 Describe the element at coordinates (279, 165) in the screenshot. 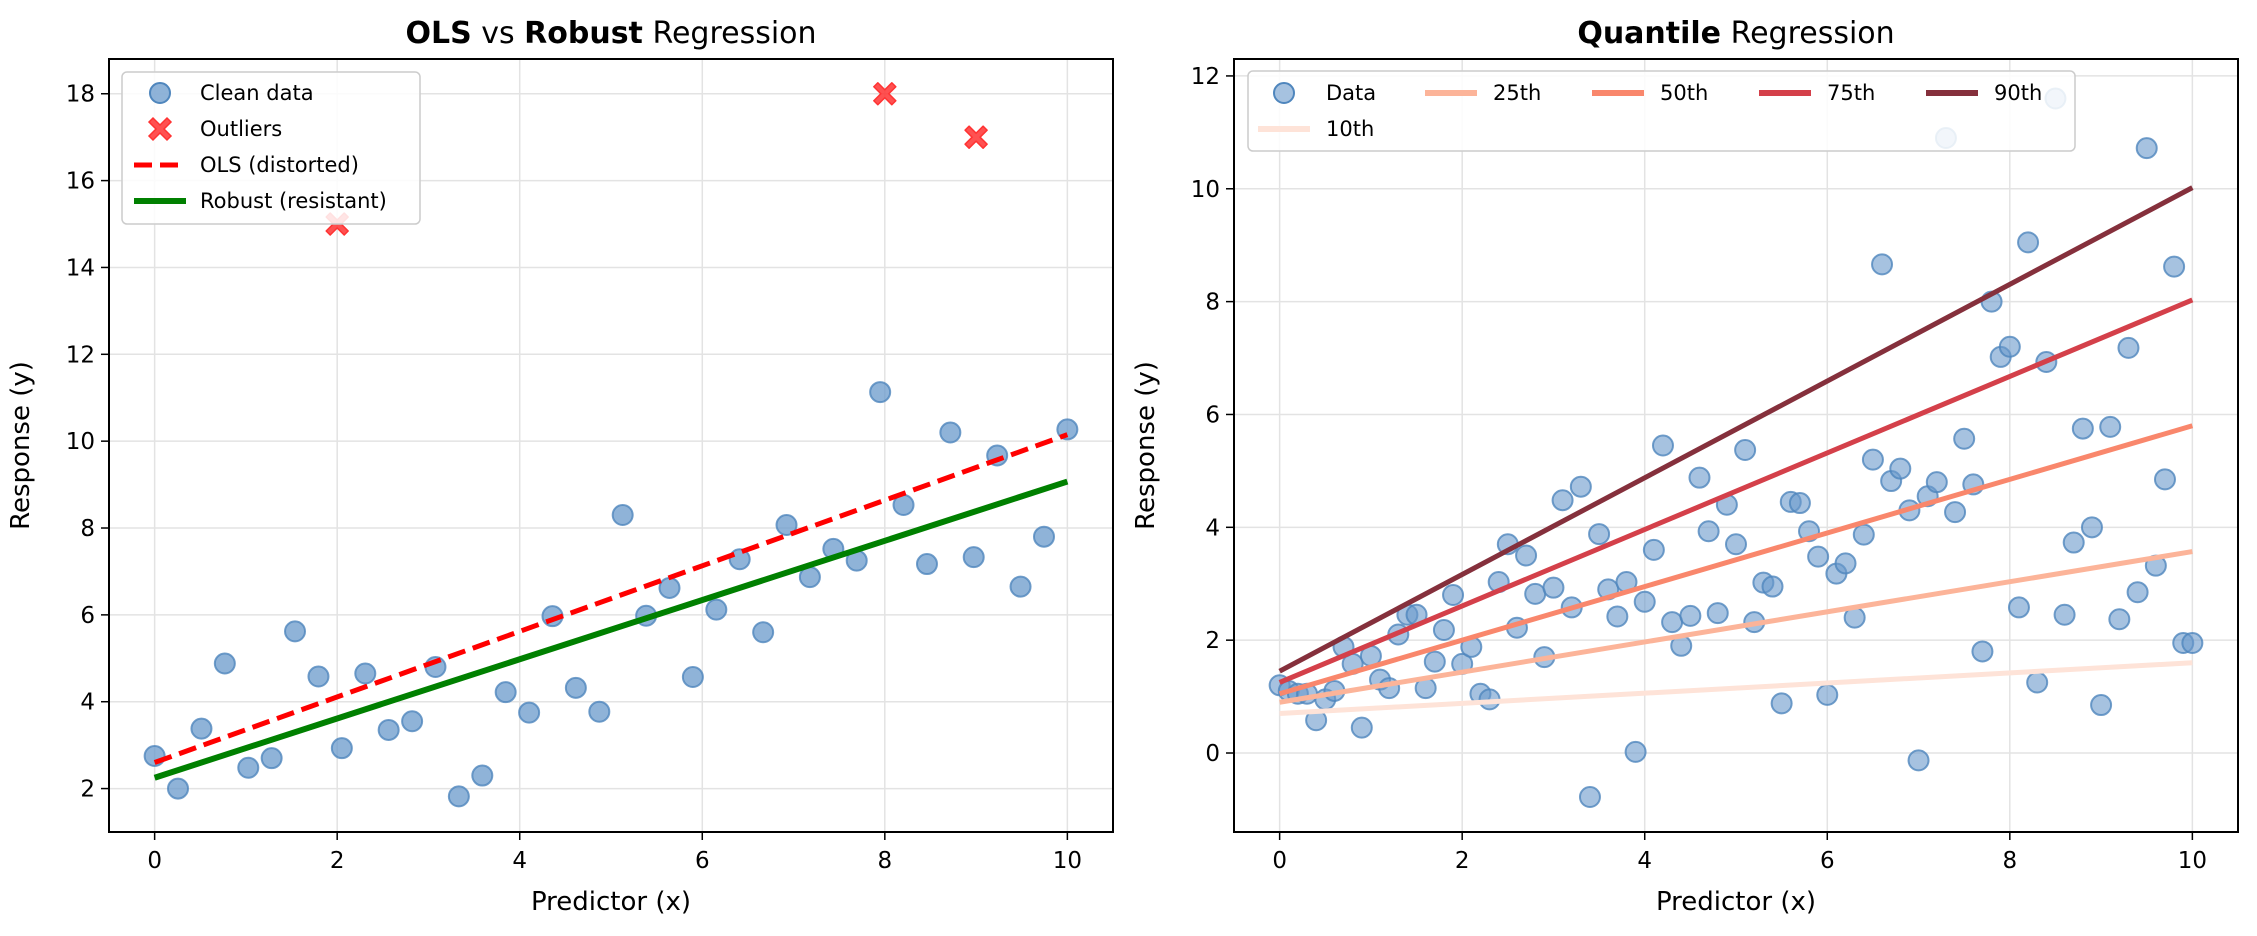

I see `legend-label: OLS (distorted)` at that location.